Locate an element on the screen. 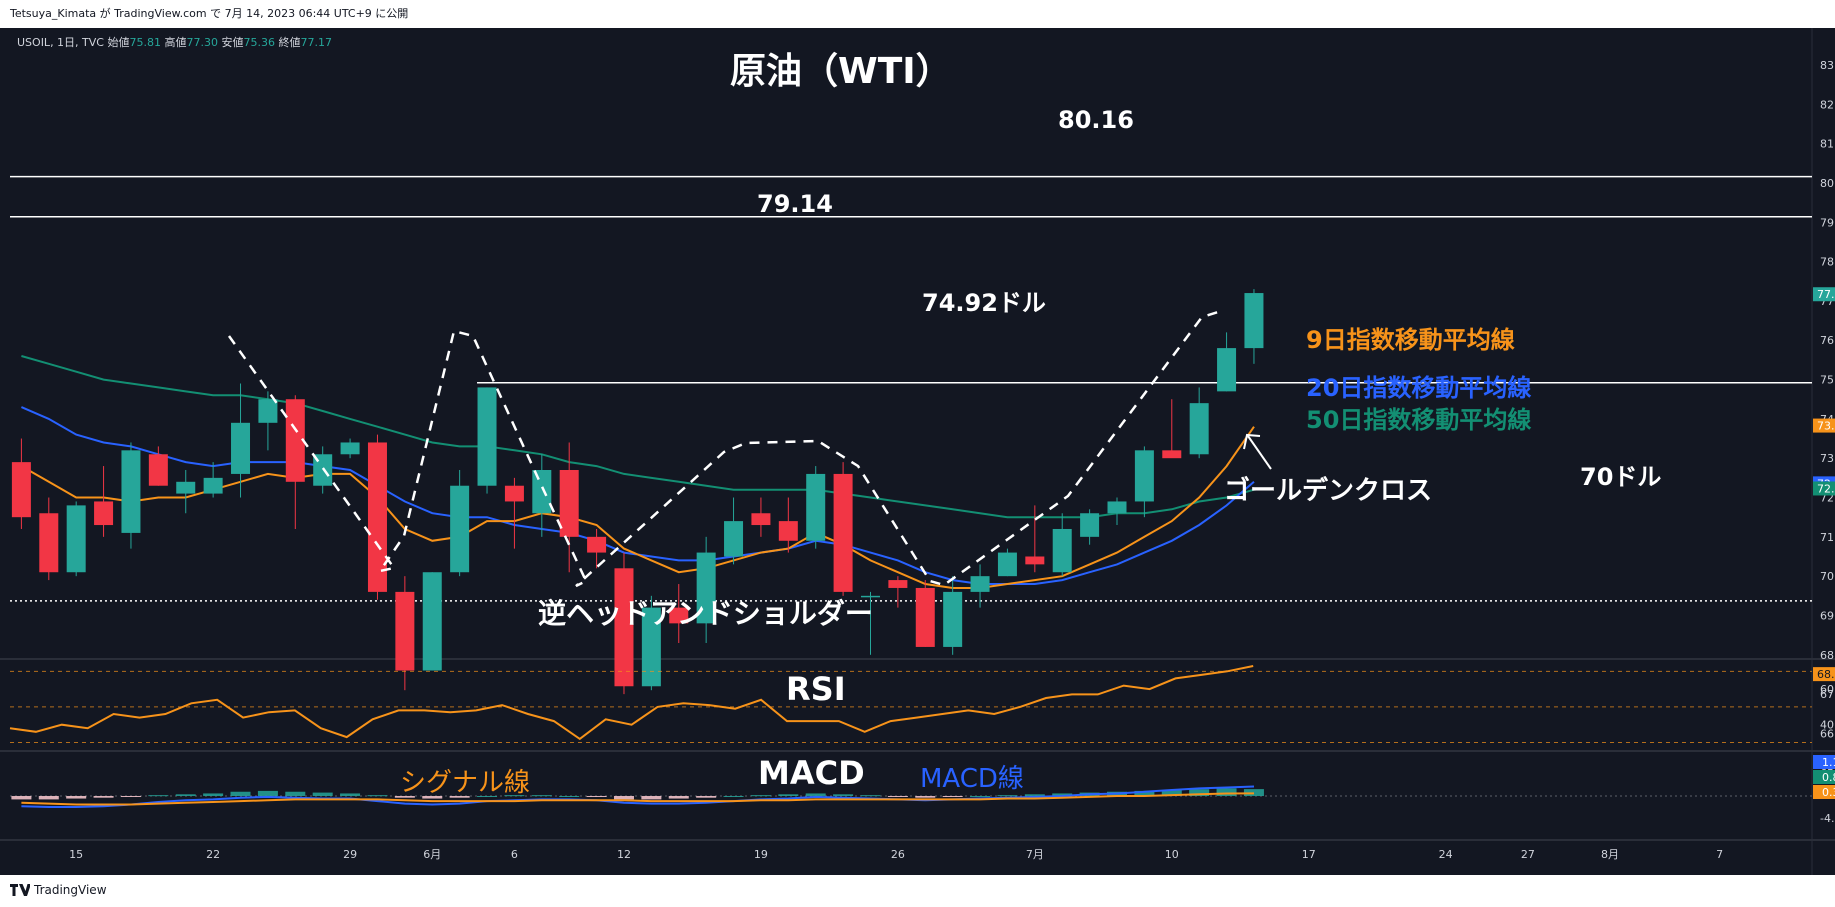 This screenshot has width=1835, height=907. tradingview-logo: TradingView is located at coordinates (58, 890).